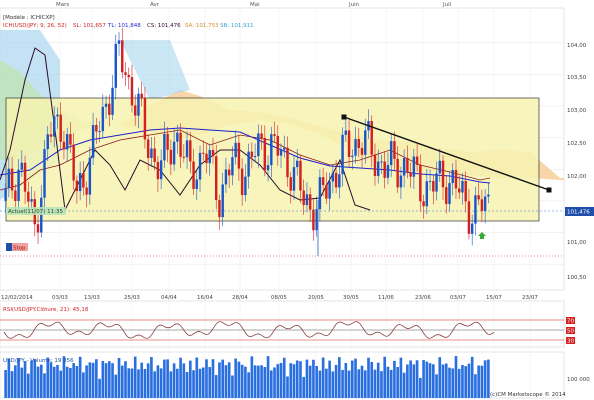  Describe the element at coordinates (549, 190) in the screenshot. I see `trendline-handle-end` at that location.